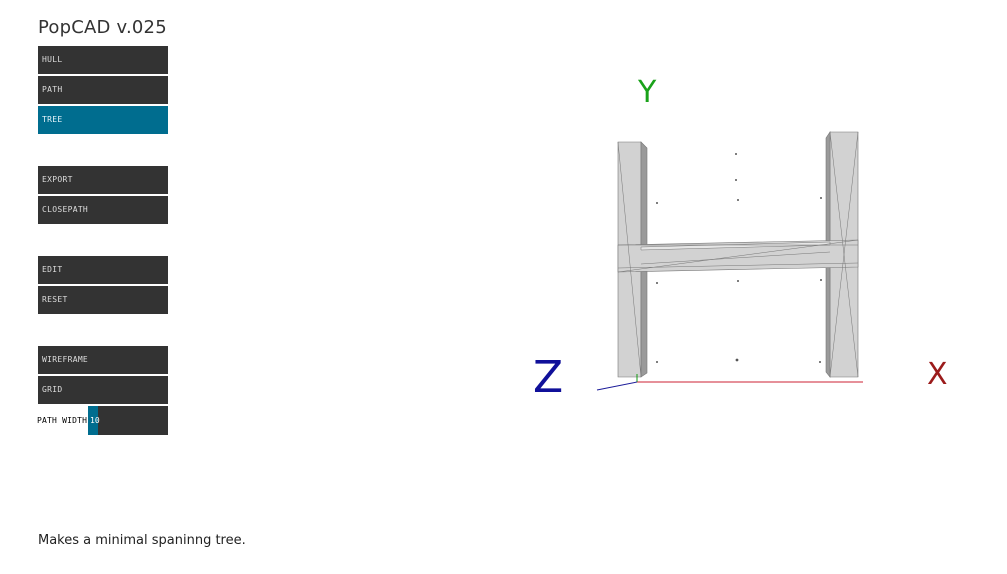  I want to click on path-width-value: 10, so click(95, 420).